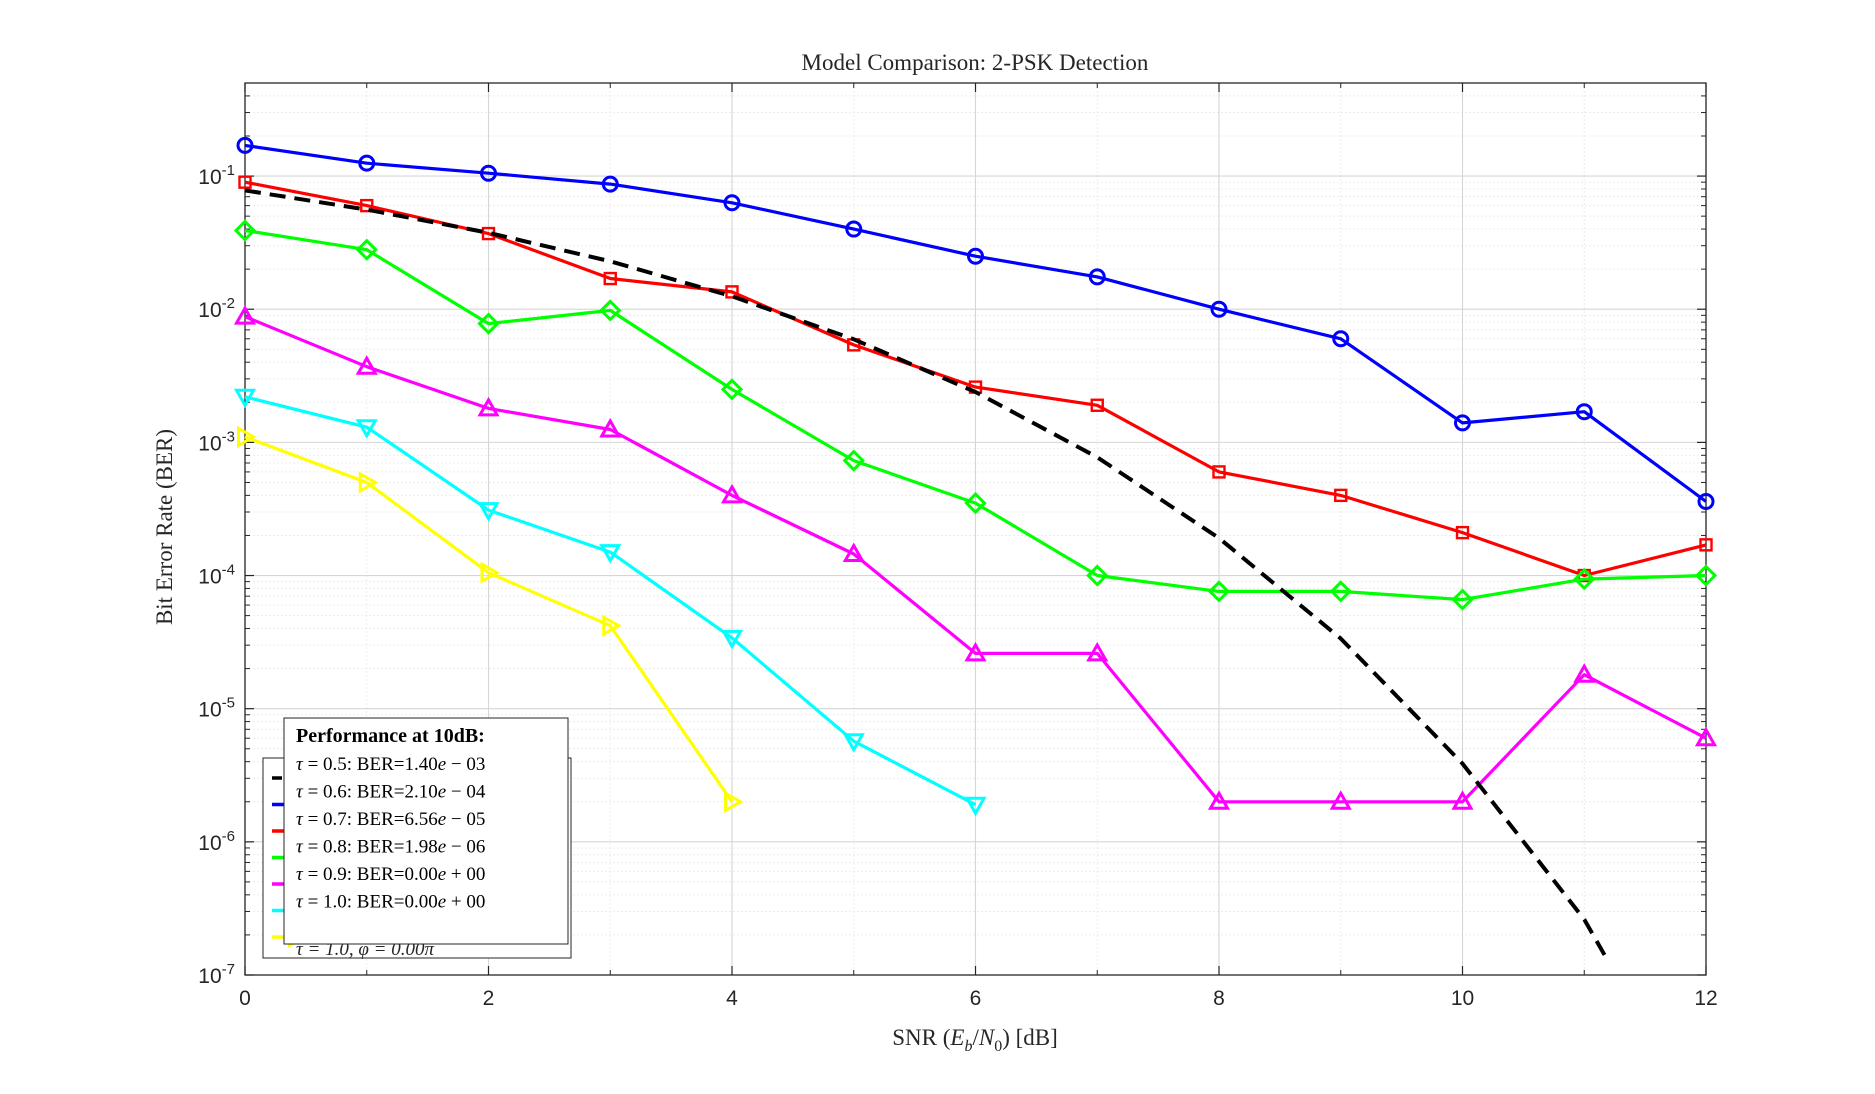 The image size is (1875, 1094). I want to click on annotation-line: τ = 1.0: BER=0.00e + 00, so click(390, 902).